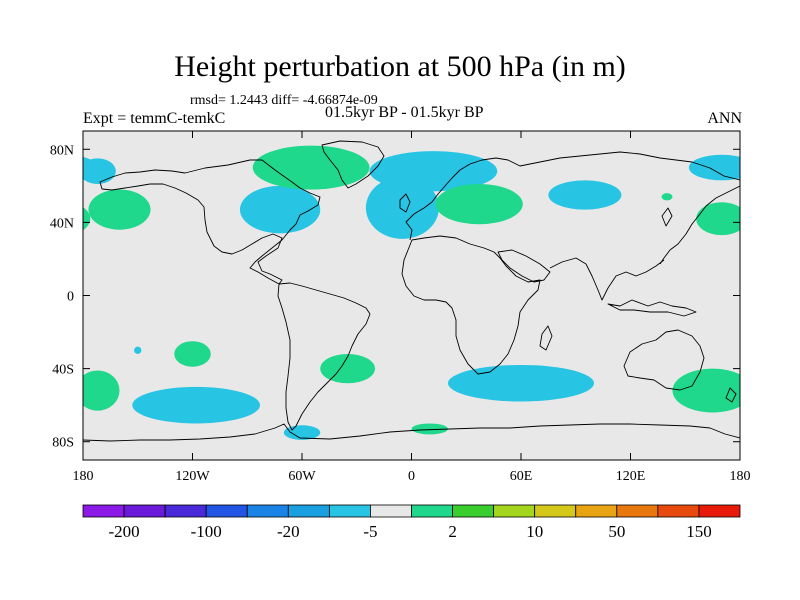  What do you see at coordinates (89, 390) in the screenshot?
I see `anomaly-patch-14-wrap` at bounding box center [89, 390].